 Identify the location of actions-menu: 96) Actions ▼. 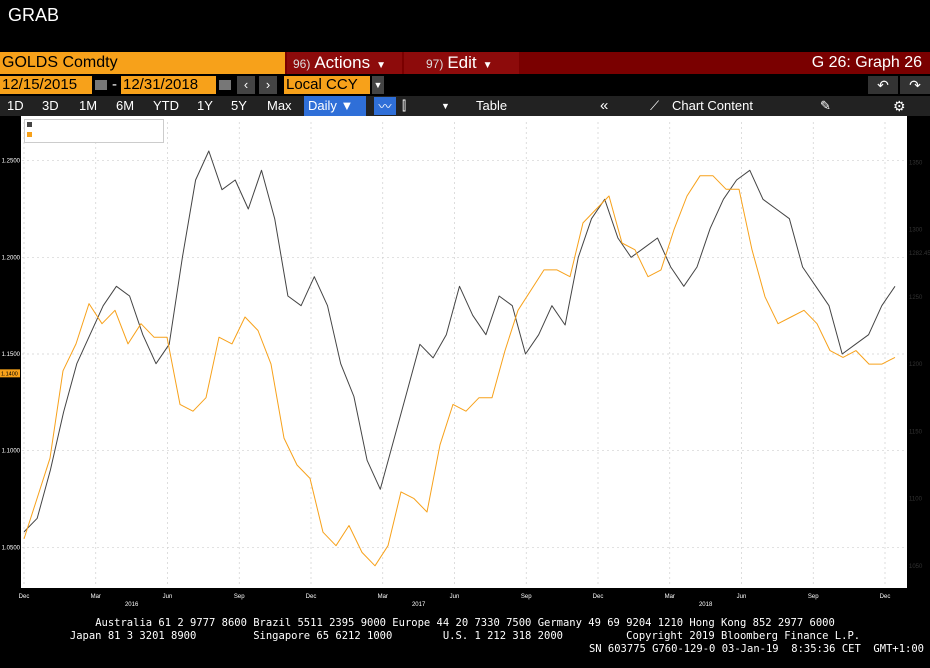
(344, 63).